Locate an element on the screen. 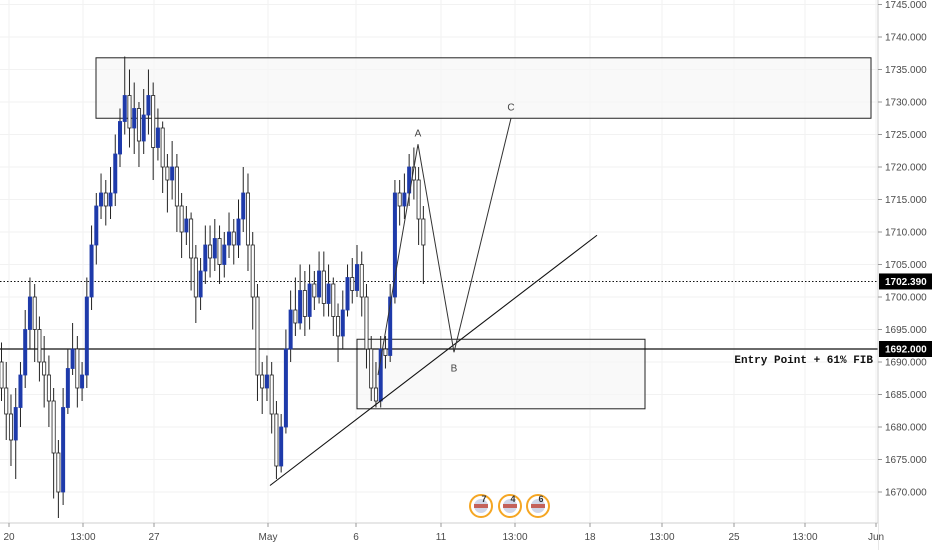 This screenshot has width=932, height=550. y-tick-label: 1745.000 is located at coordinates (906, 5).